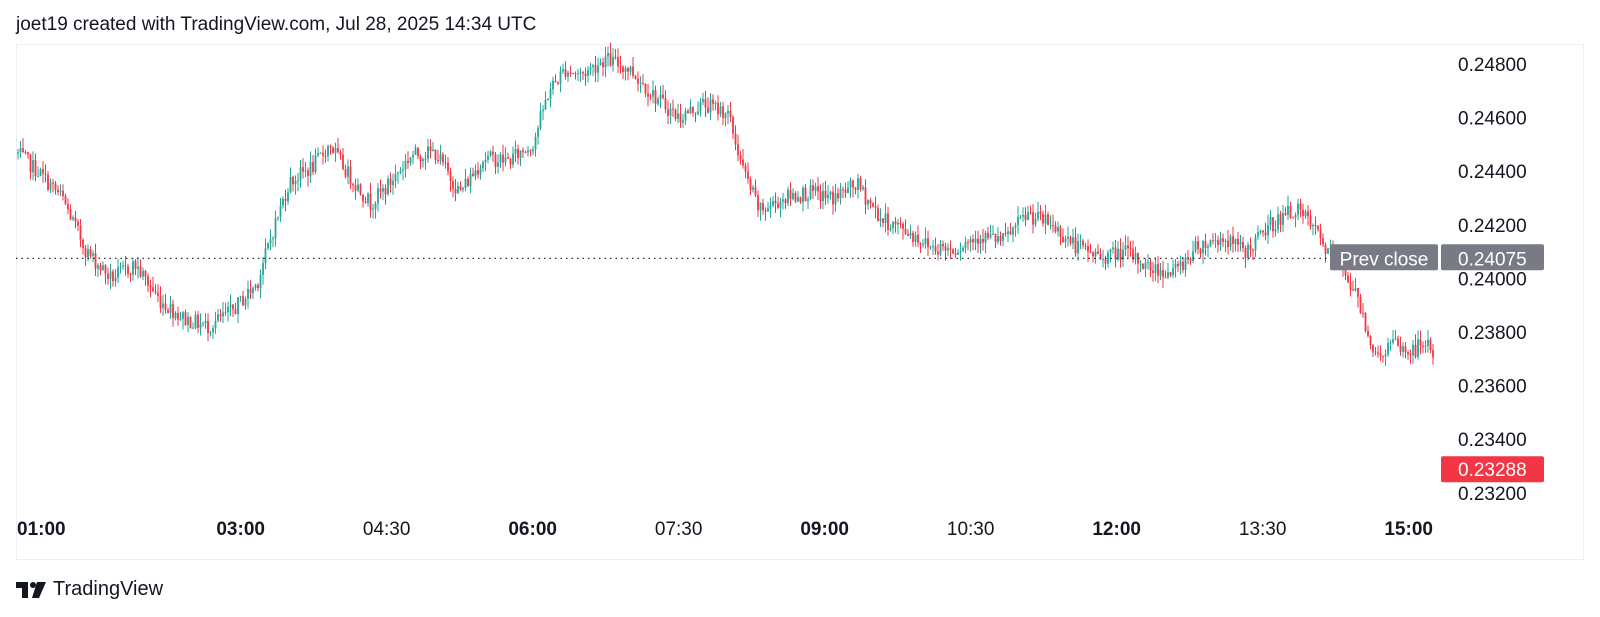  I want to click on last-price-badge: 0.23288, so click(1492, 469).